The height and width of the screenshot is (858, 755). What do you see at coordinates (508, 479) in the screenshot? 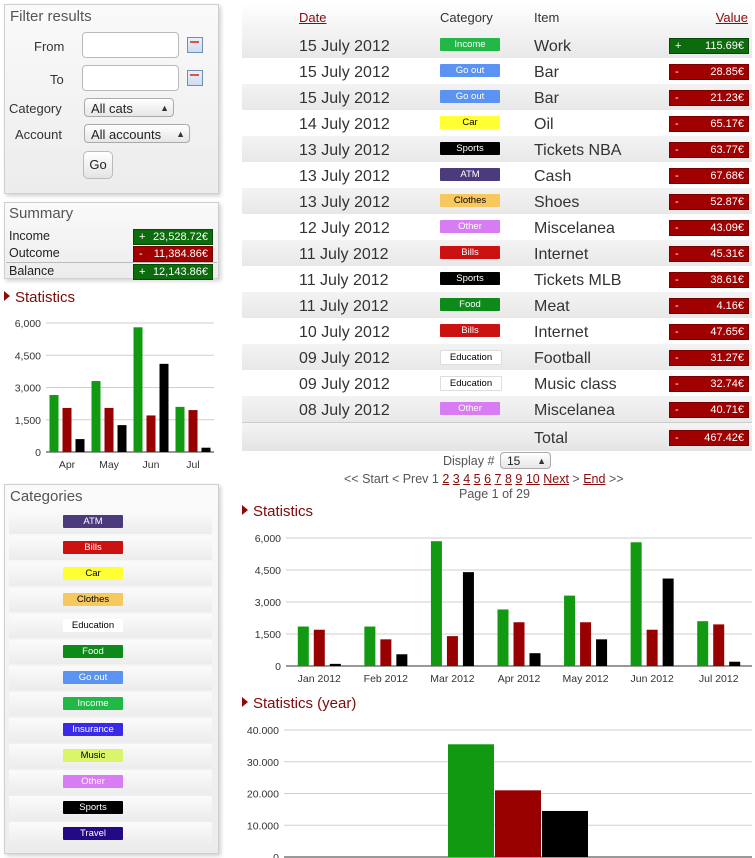
I see `page-link: 8` at bounding box center [508, 479].